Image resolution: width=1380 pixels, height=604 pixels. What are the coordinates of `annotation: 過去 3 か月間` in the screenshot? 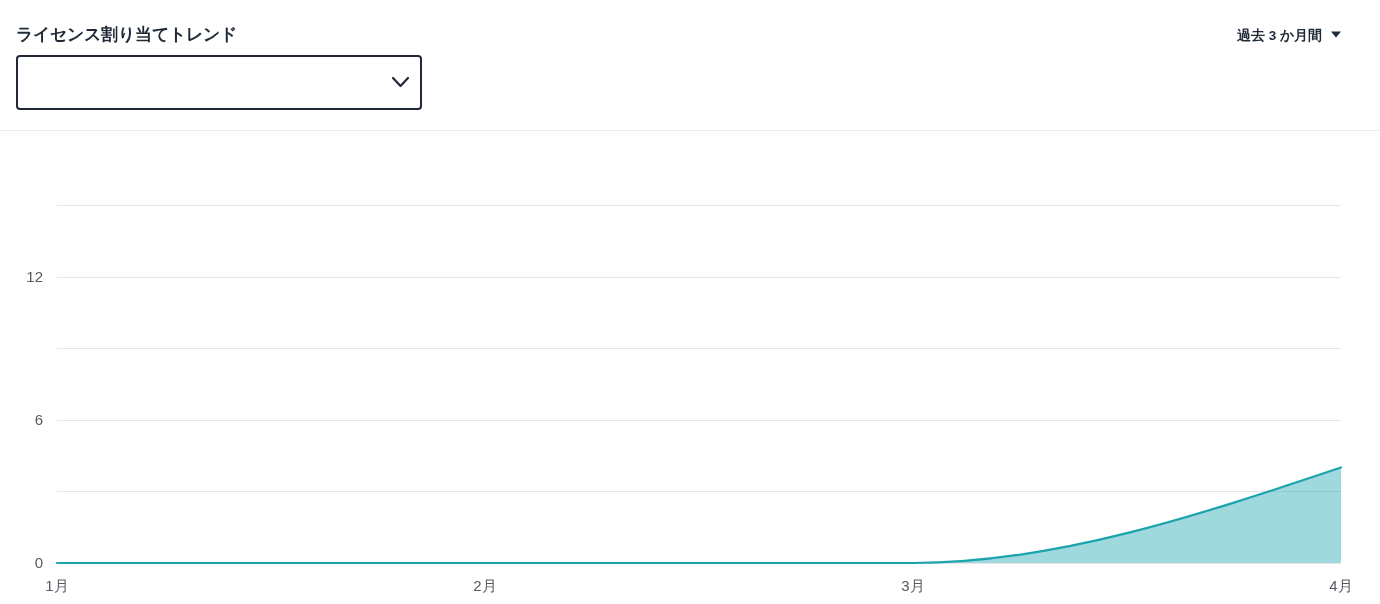 It's located at (1279, 35).